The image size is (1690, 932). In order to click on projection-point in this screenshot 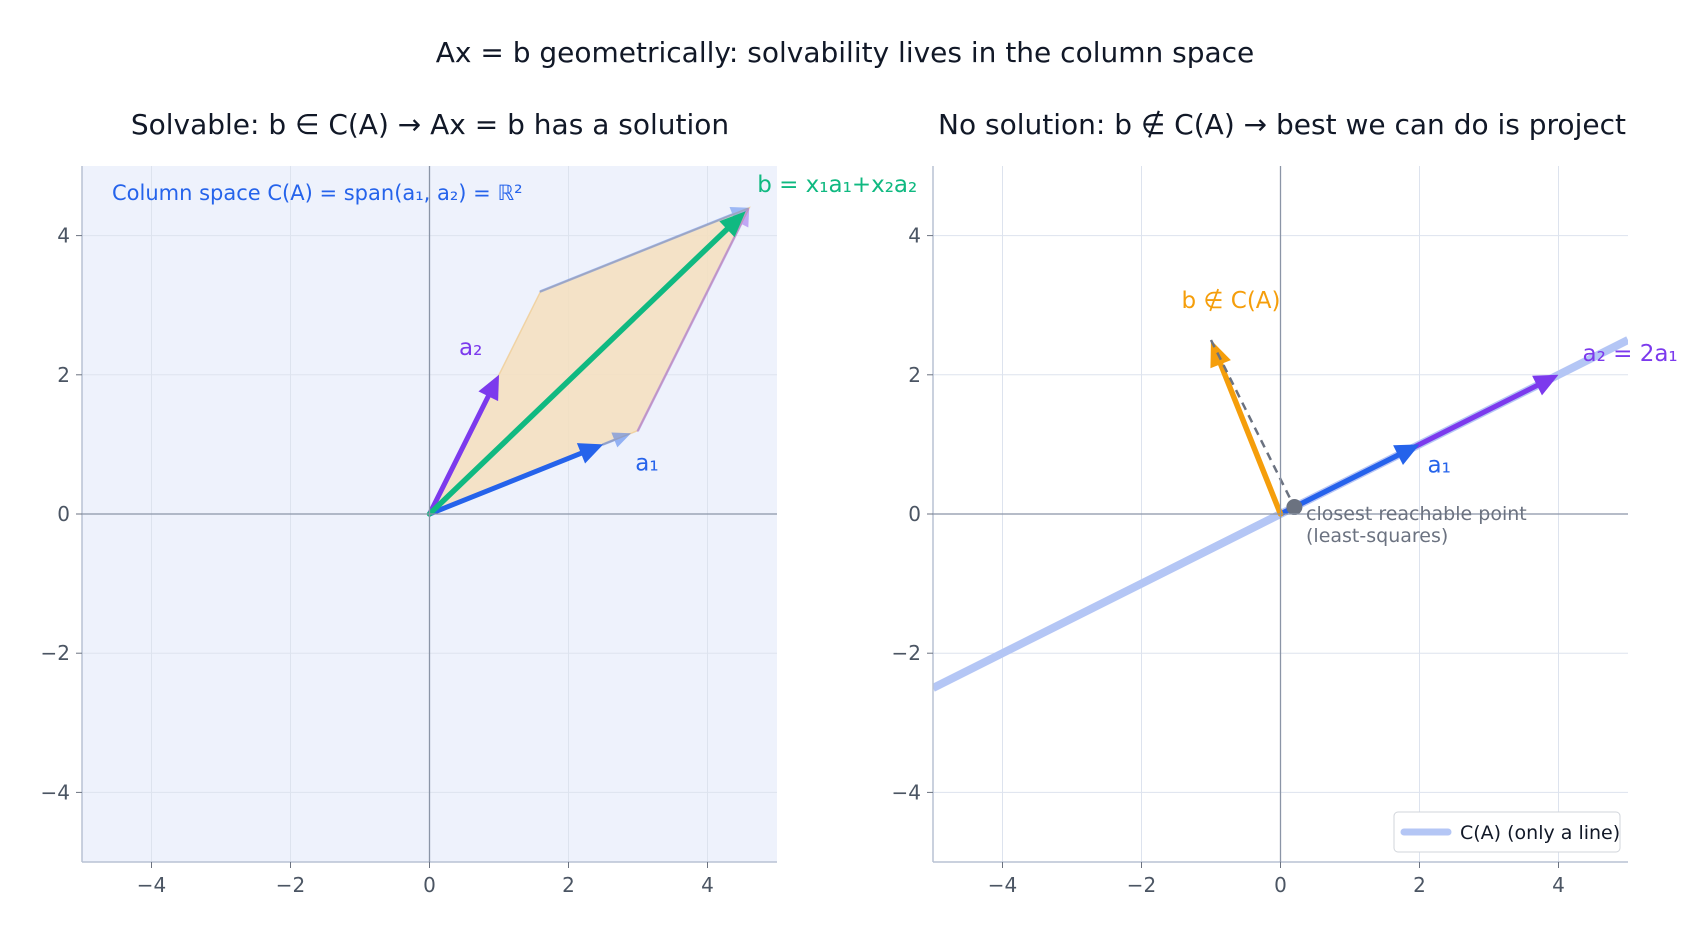, I will do `click(1294, 507)`.